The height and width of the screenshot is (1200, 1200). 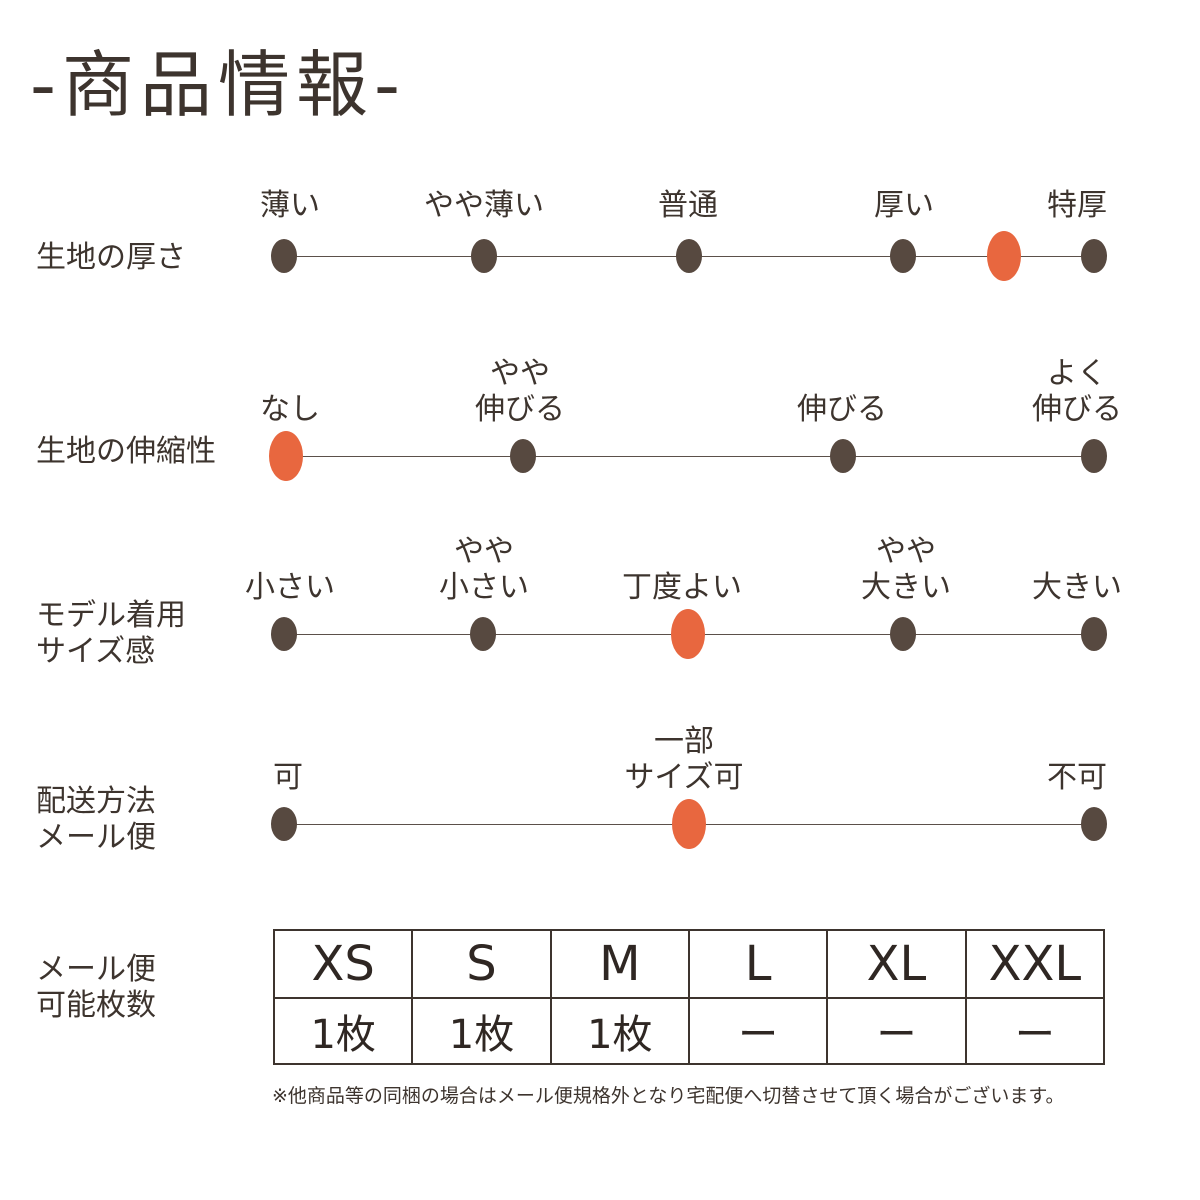 I want to click on size-cell: XXL, so click(x=1035, y=964).